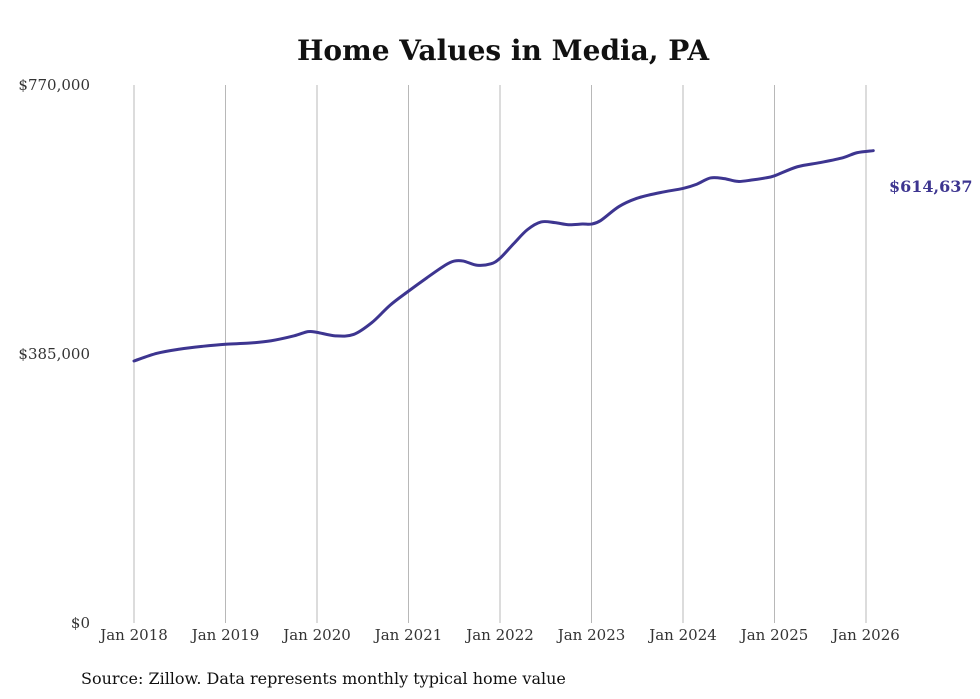 The image size is (980, 699). Describe the element at coordinates (865, 635) in the screenshot. I see `x-tick-label: Jan 2026` at that location.